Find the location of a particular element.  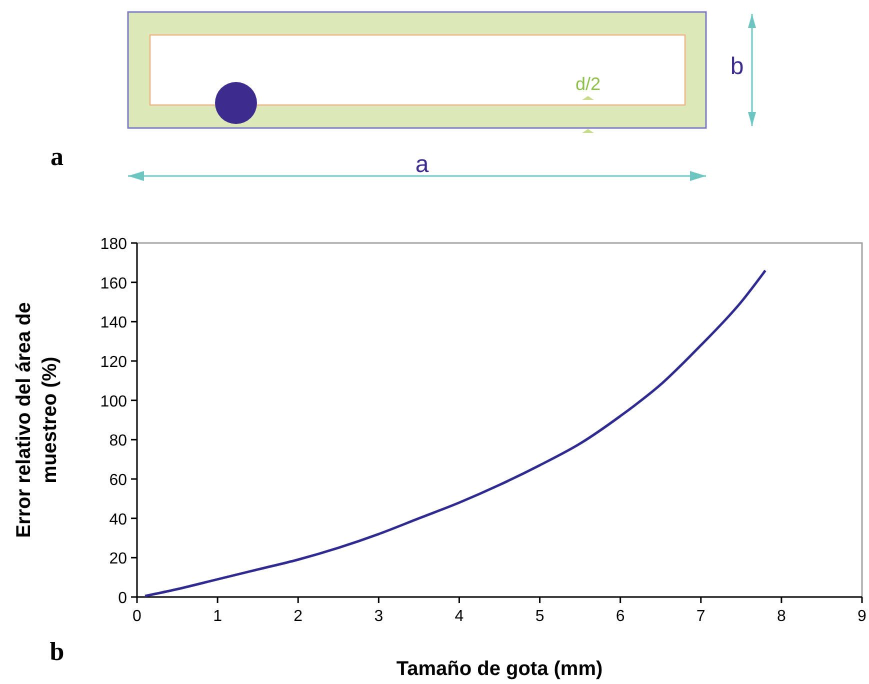

y-tick-label: 0 is located at coordinates (123, 598).